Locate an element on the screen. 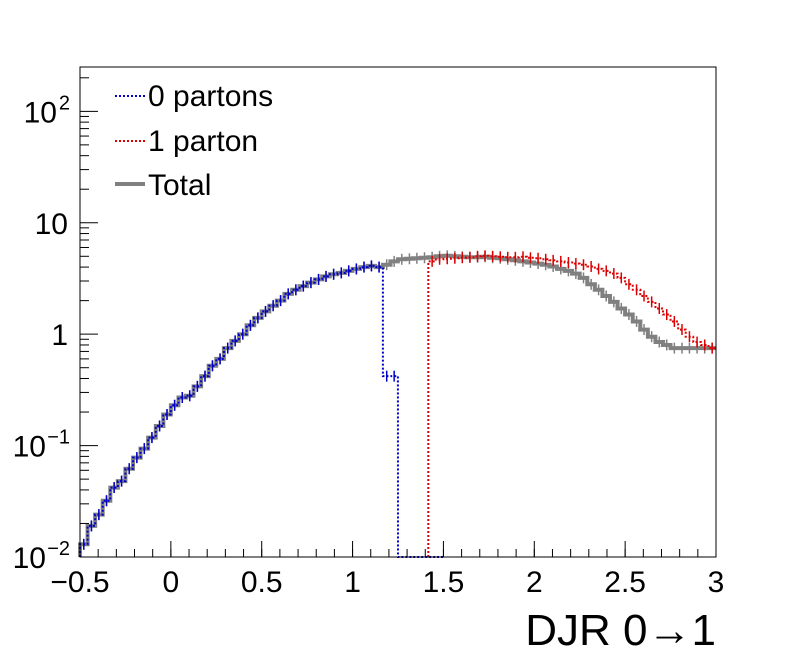 The width and height of the screenshot is (796, 672). y-tick-label: 1 is located at coordinates (59, 335).